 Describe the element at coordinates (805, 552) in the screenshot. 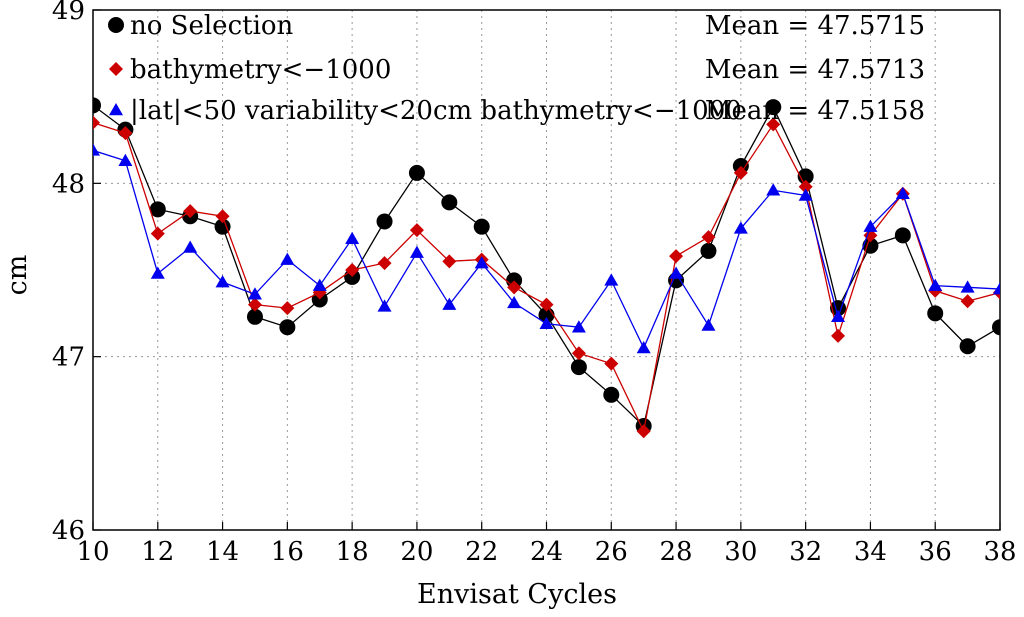

I see `x-tick-label: 32` at that location.